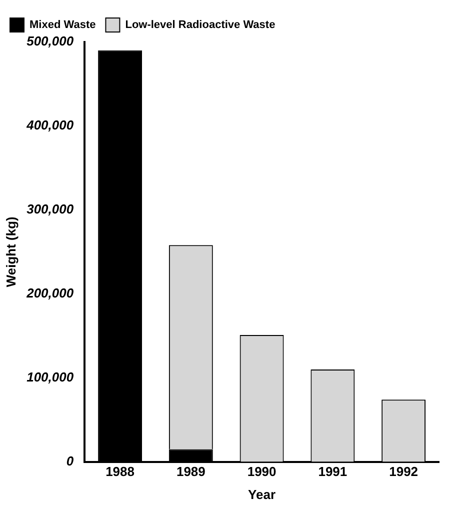 Image resolution: width=451 pixels, height=507 pixels. Describe the element at coordinates (50, 292) in the screenshot. I see `y-tick-label: 200,000` at that location.